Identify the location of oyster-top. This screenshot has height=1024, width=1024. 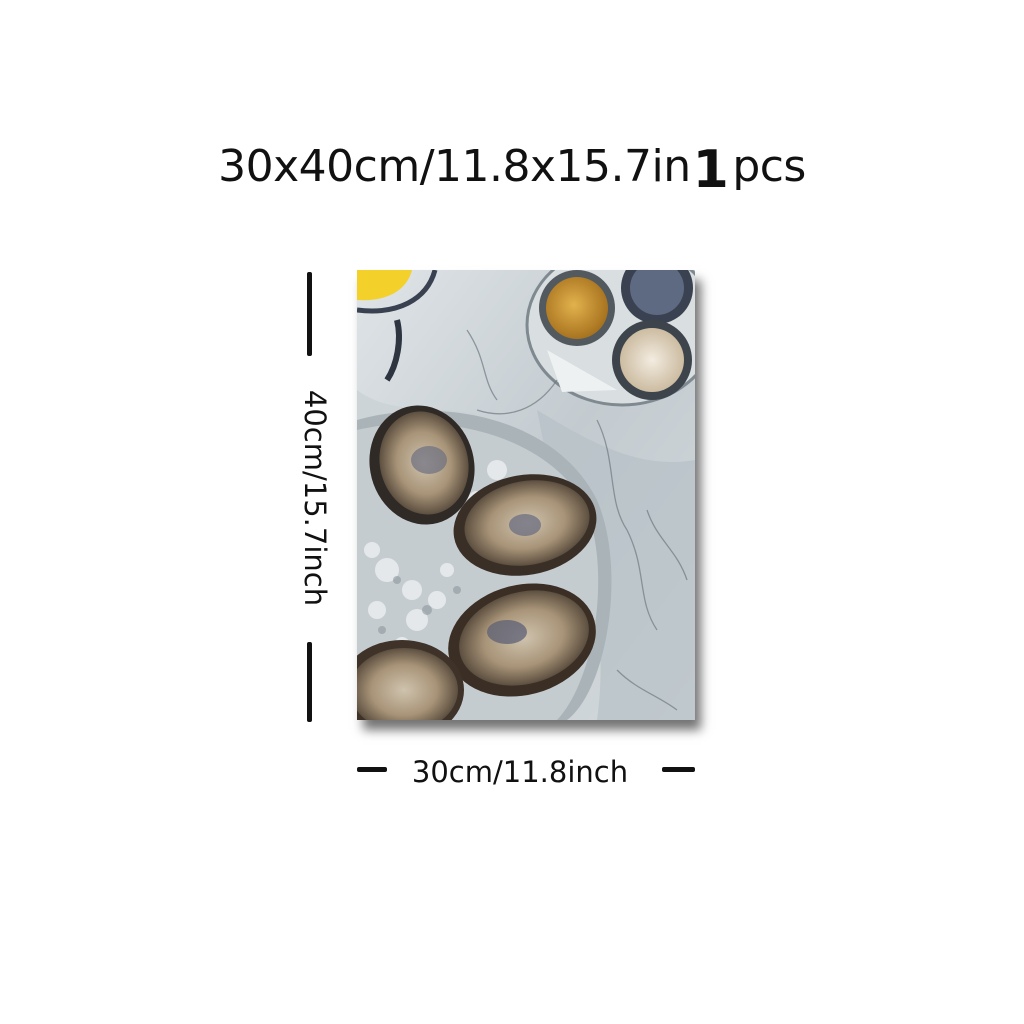
(422, 465).